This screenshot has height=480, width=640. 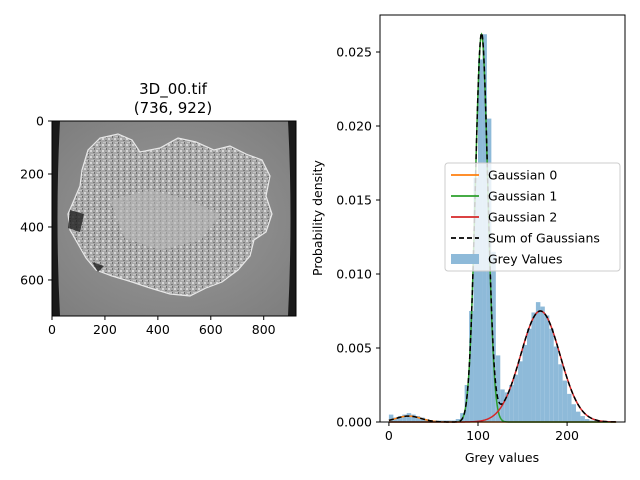 What do you see at coordinates (211, 329) in the screenshot?
I see `image-x-tick-label: 600` at bounding box center [211, 329].